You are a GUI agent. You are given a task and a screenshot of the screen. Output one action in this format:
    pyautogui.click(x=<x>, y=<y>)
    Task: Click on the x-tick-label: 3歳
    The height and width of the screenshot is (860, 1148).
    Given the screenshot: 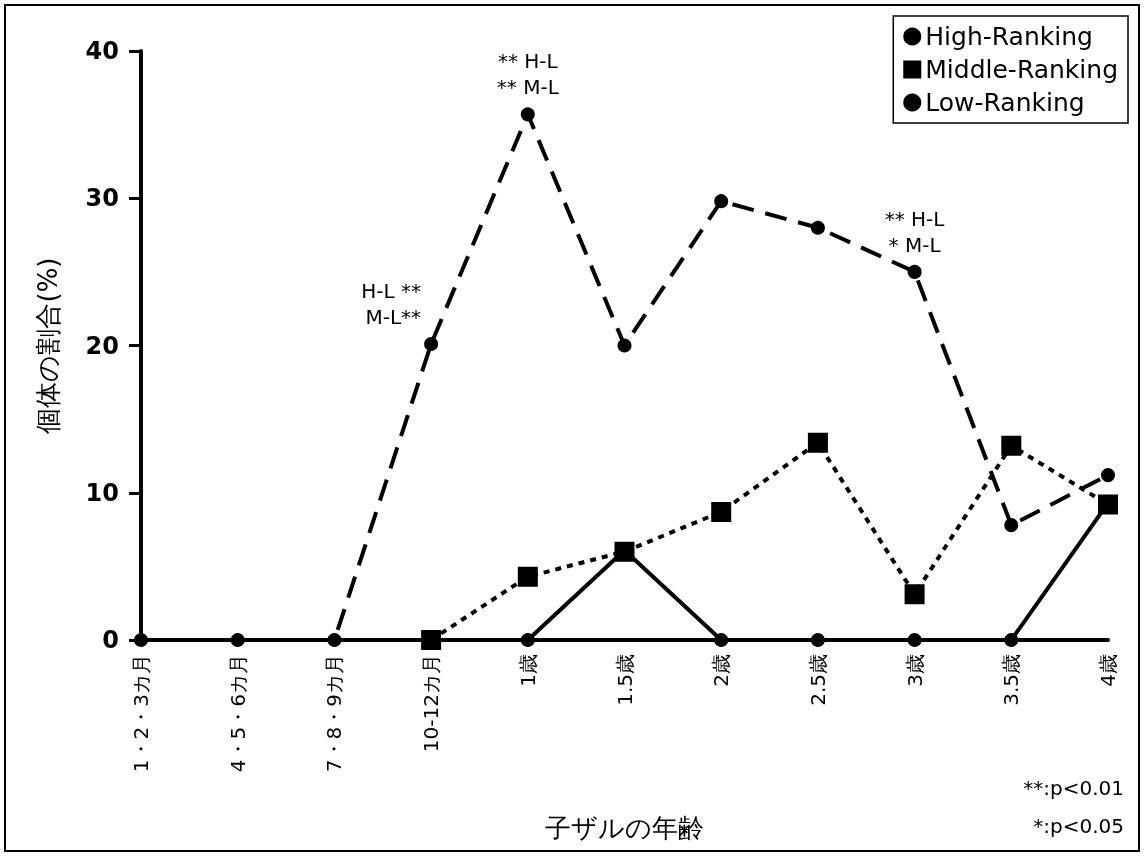 What is the action you would take?
    pyautogui.click(x=914, y=670)
    